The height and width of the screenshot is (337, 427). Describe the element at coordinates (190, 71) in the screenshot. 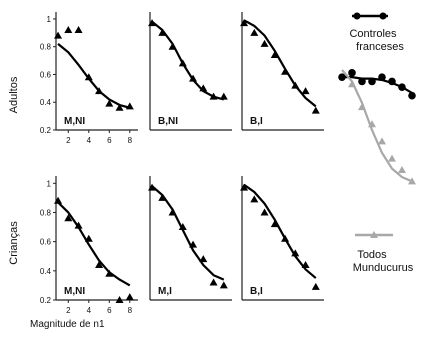

I see `panel-2: B,NI` at that location.